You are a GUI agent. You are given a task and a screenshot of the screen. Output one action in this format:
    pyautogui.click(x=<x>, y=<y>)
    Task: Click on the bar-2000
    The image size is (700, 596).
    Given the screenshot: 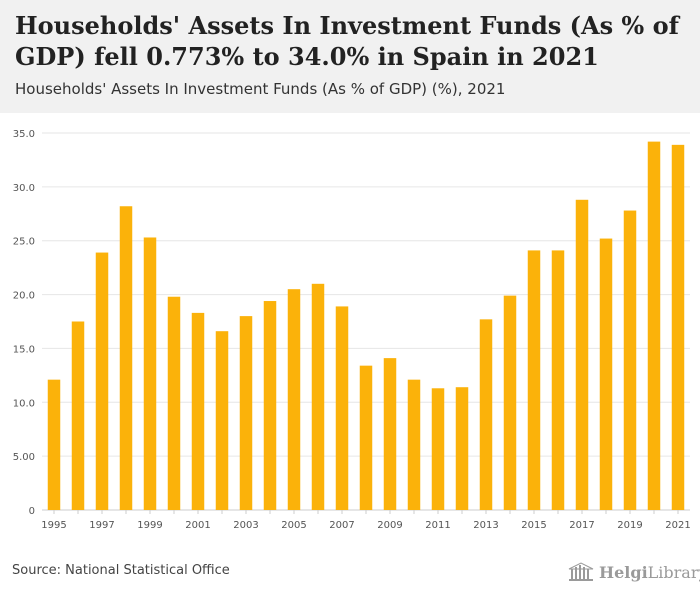 What is the action you would take?
    pyautogui.click(x=174, y=403)
    